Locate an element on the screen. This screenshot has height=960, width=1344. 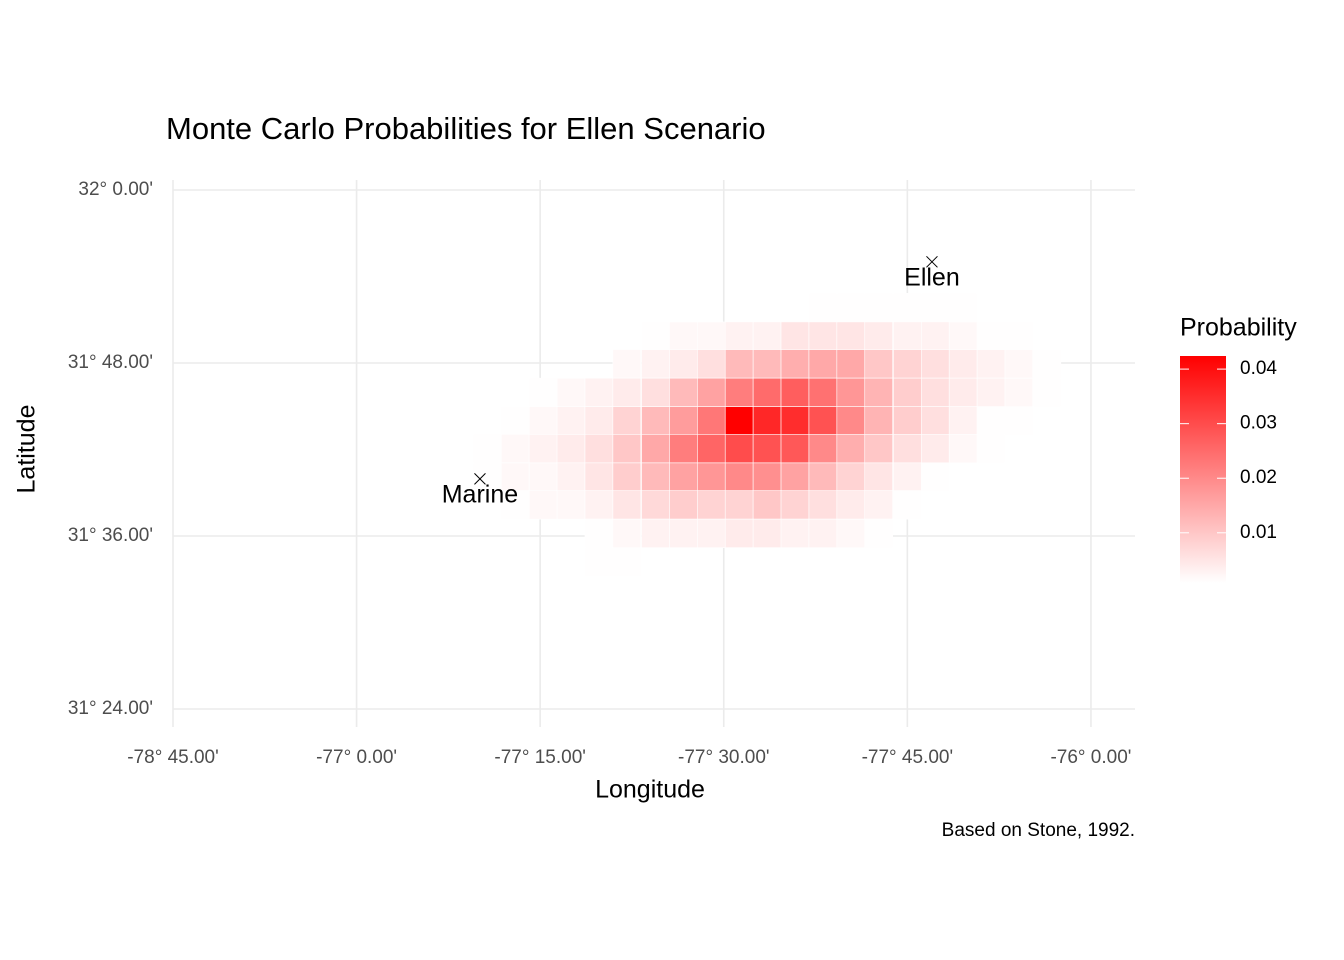
point-marker is located at coordinates (932, 261).